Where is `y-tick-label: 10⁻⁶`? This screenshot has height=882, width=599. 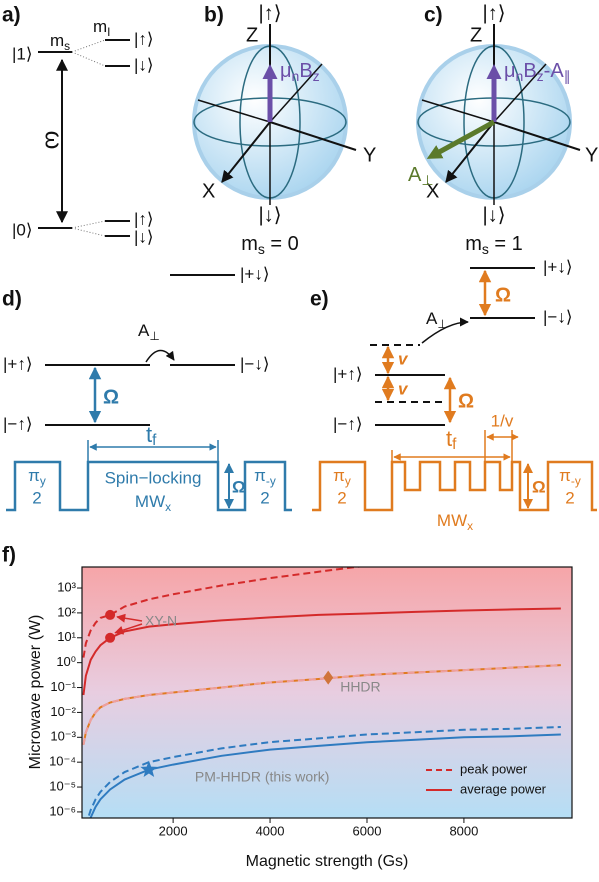 y-tick-label: 10⁻⁶ is located at coordinates (62, 810).